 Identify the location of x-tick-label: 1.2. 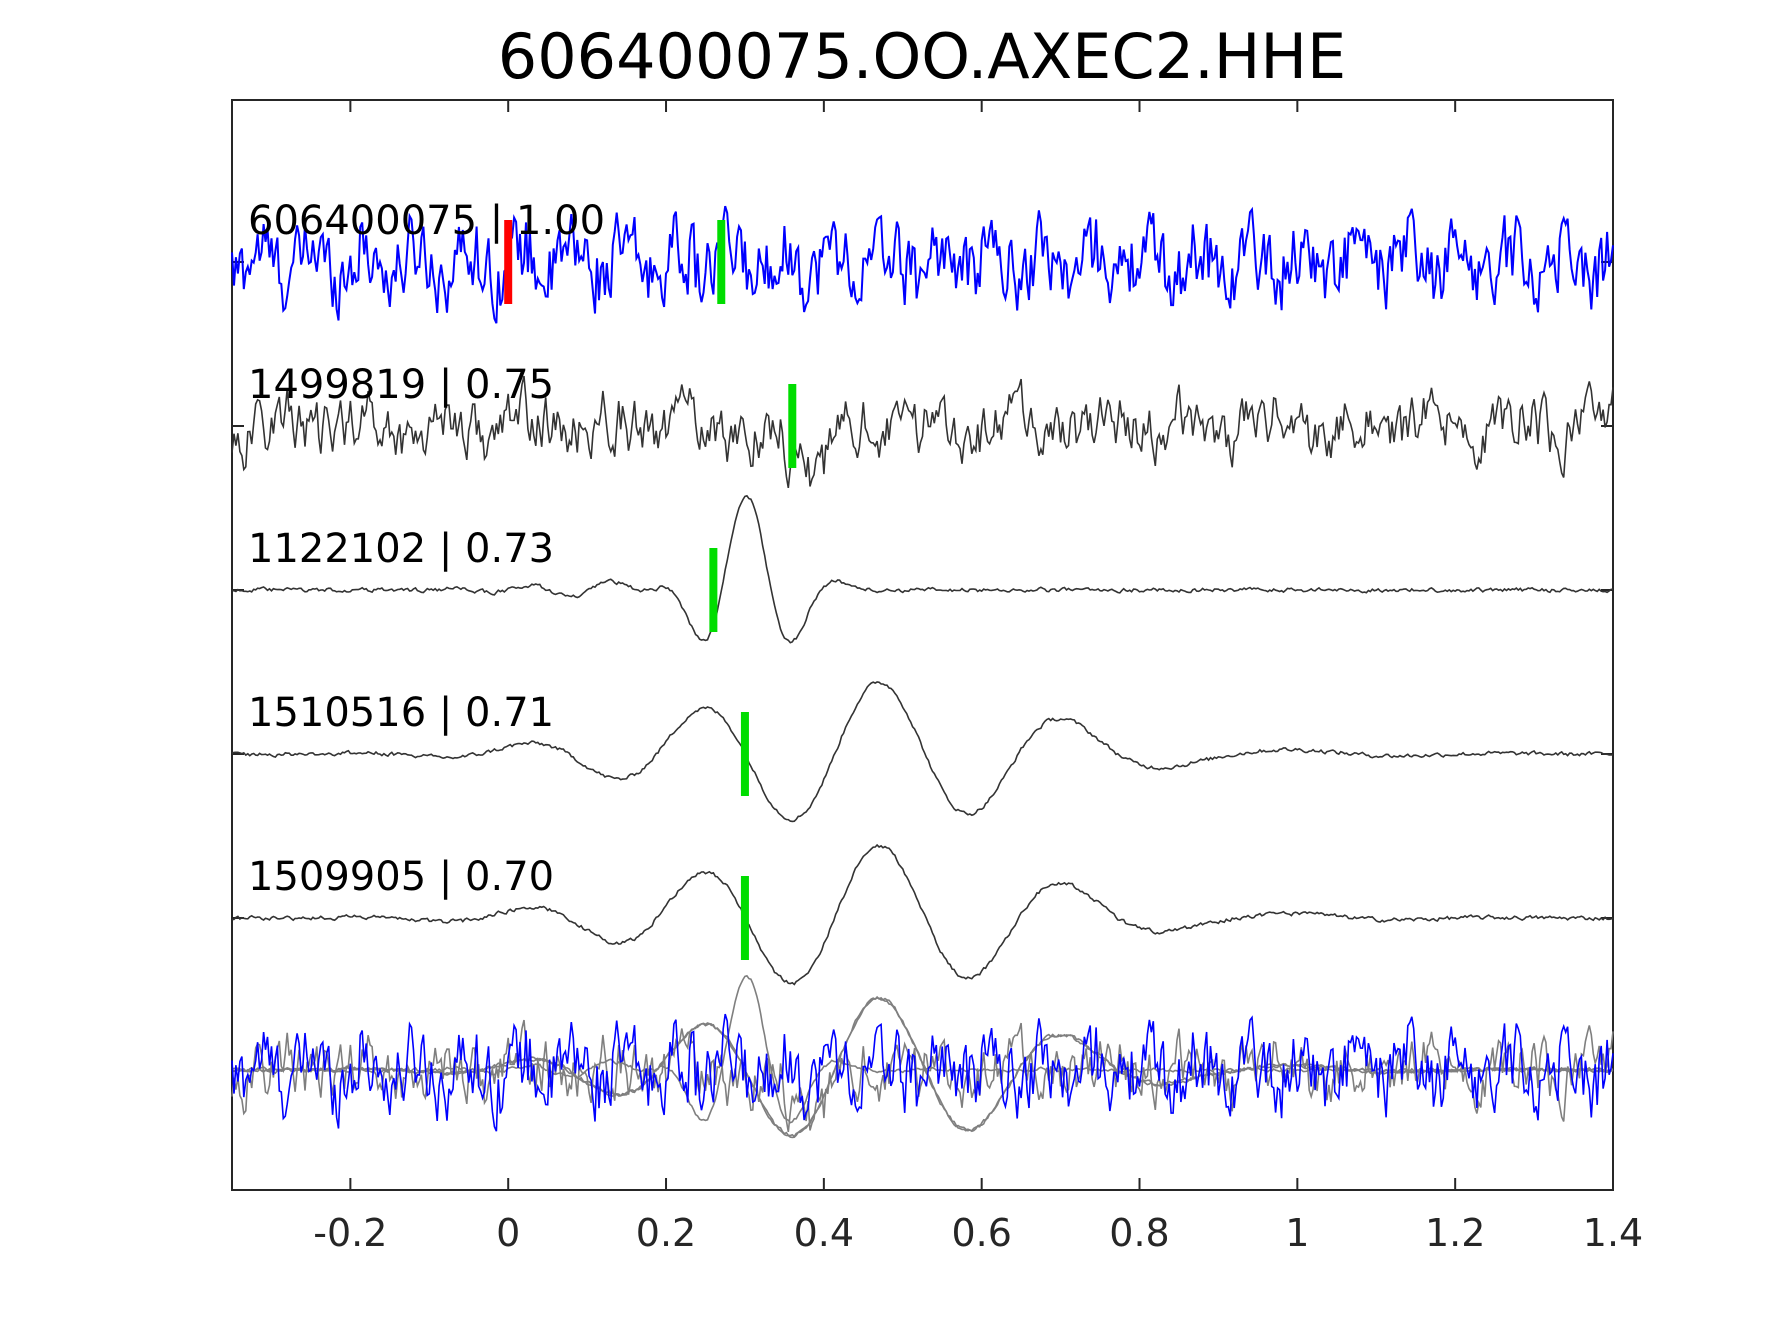
(1455, 1233).